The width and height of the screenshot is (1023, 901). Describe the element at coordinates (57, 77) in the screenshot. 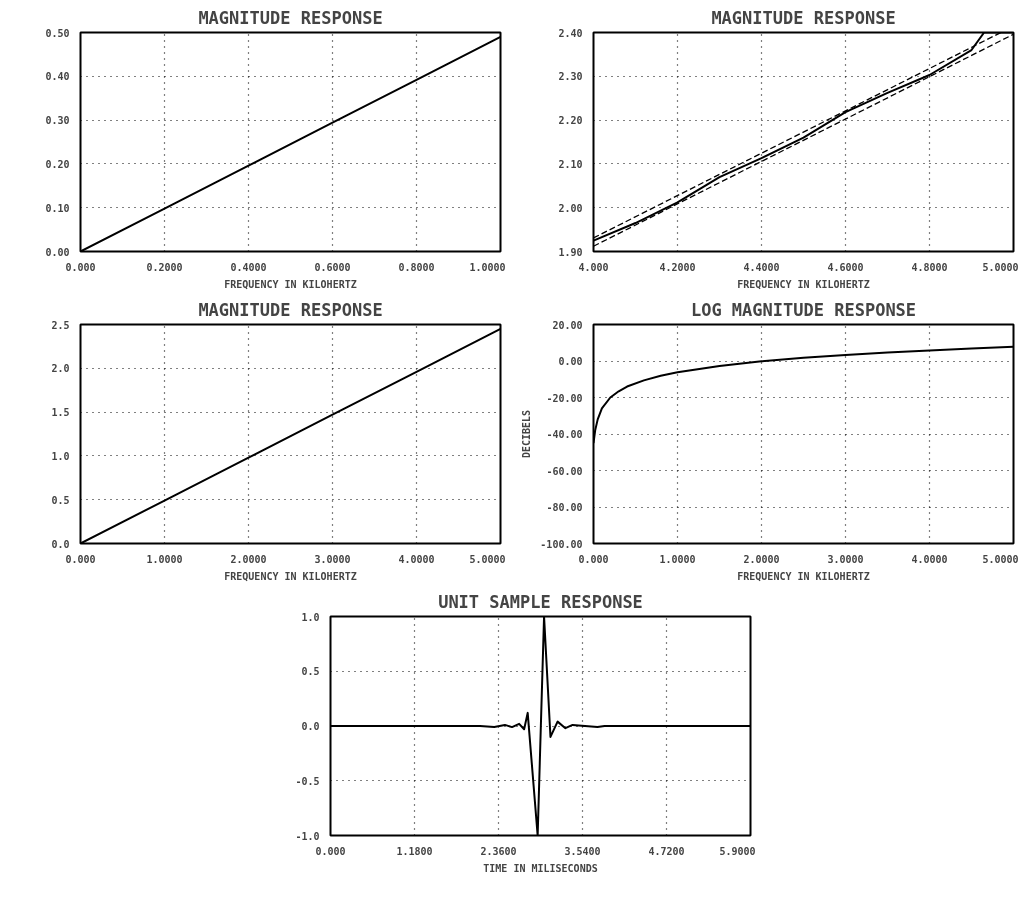

I see `y-tick-label: 0.40` at that location.